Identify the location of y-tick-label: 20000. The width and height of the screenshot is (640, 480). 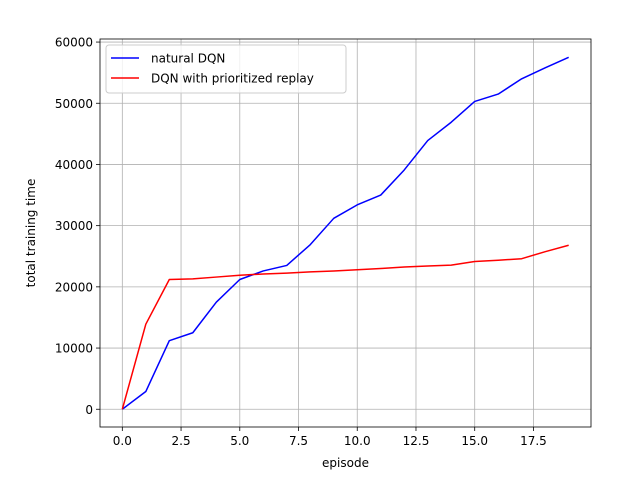
(74, 287).